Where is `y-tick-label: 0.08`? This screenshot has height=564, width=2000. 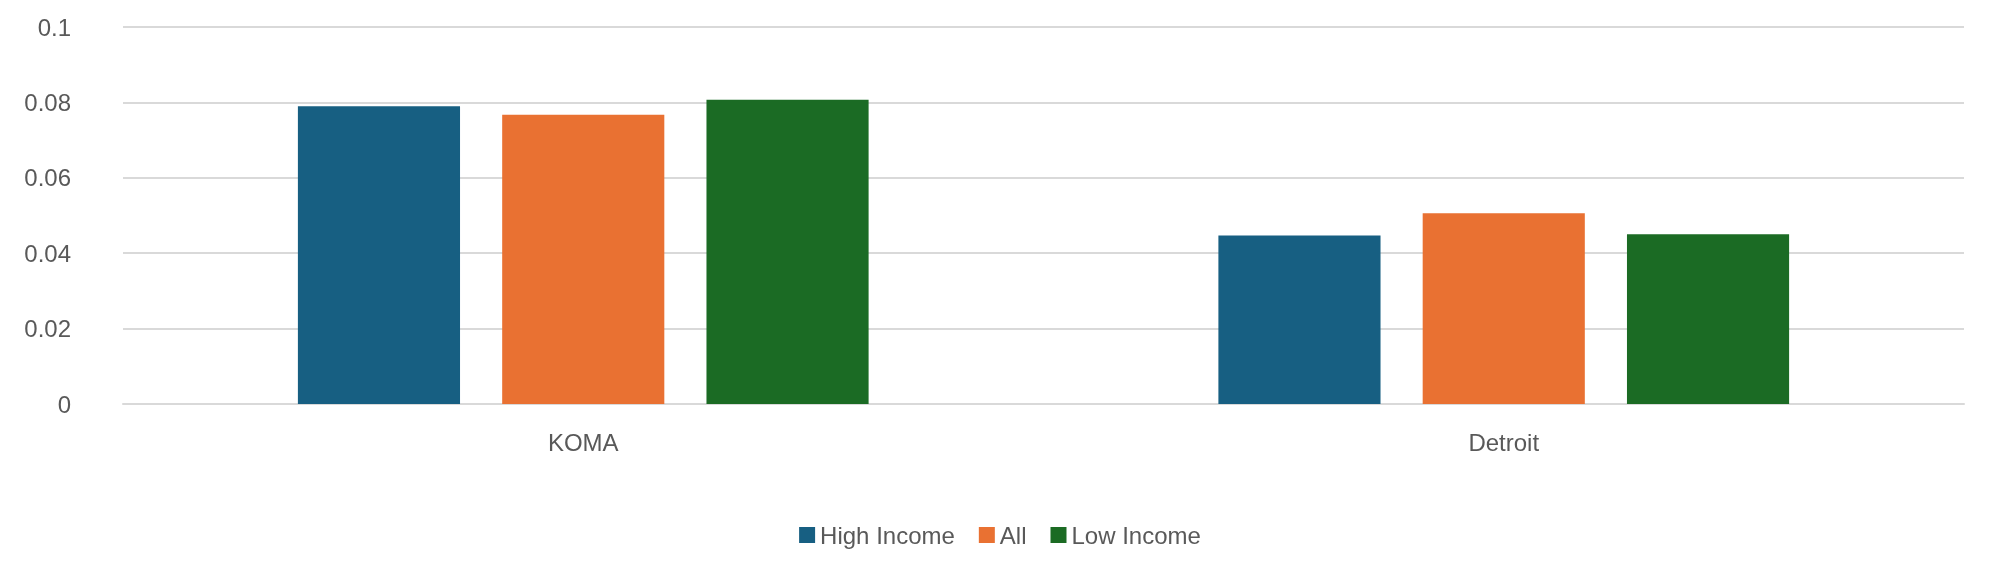 y-tick-label: 0.08 is located at coordinates (47, 102).